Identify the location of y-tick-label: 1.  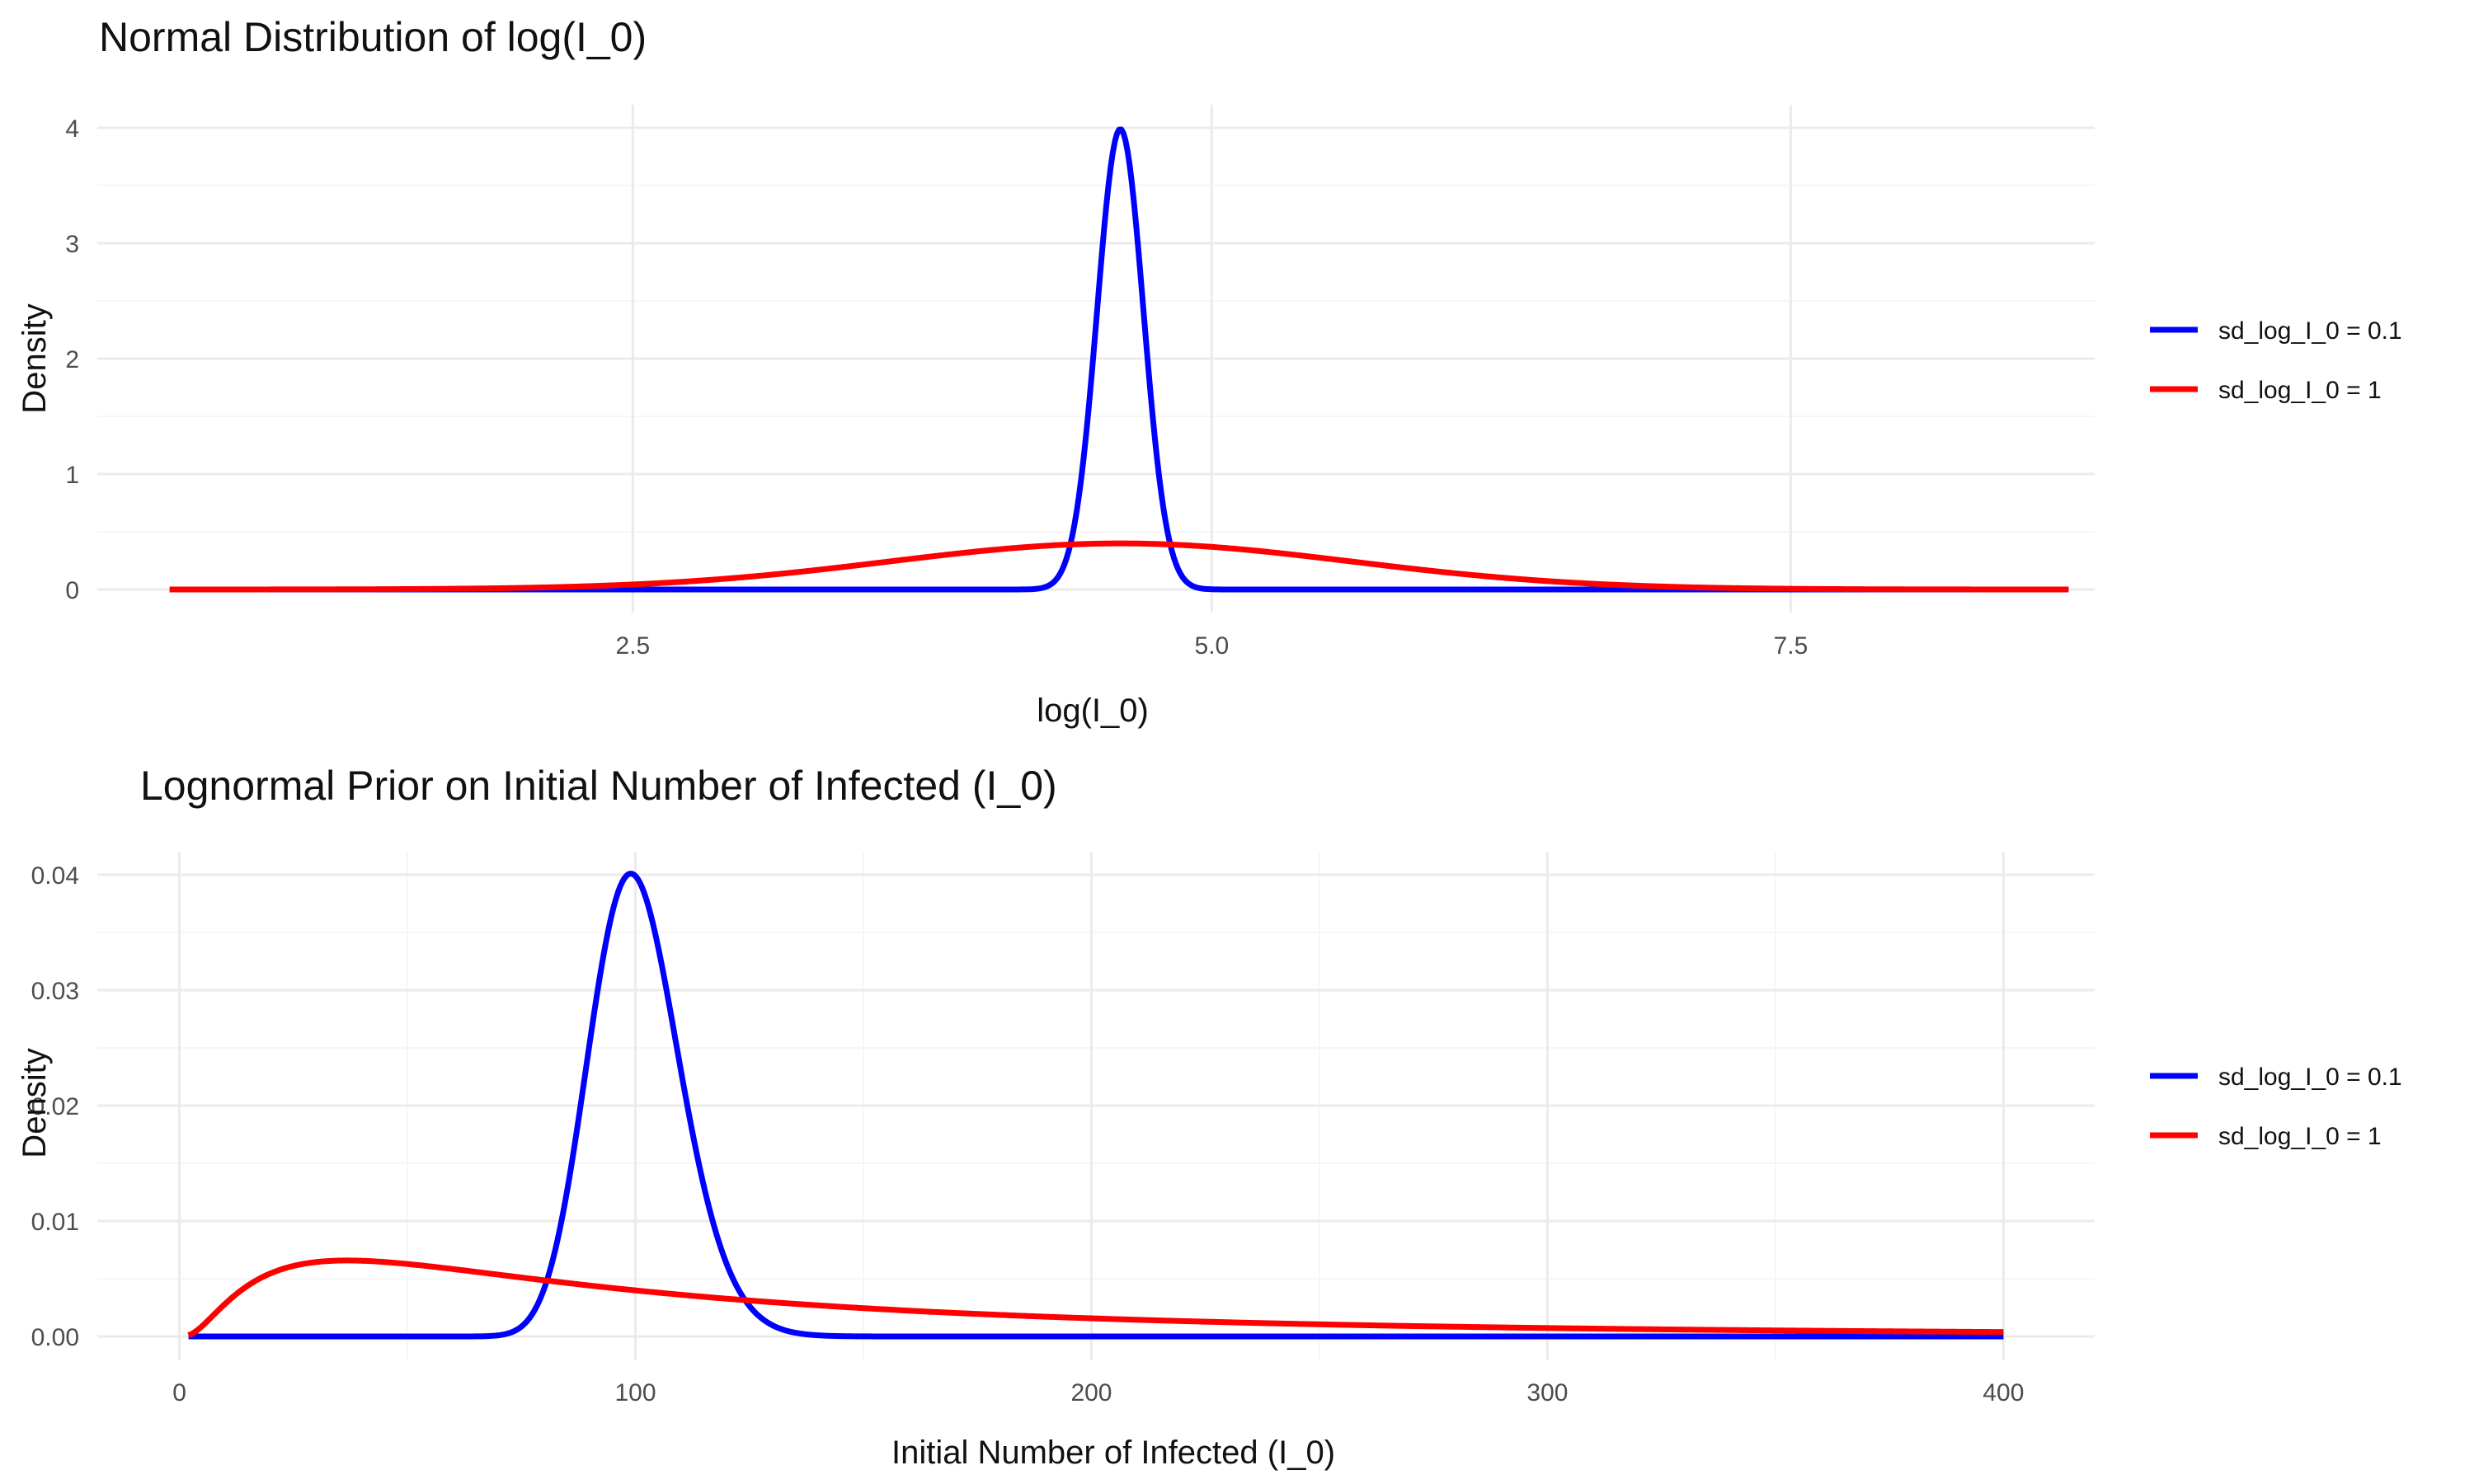
(72, 476).